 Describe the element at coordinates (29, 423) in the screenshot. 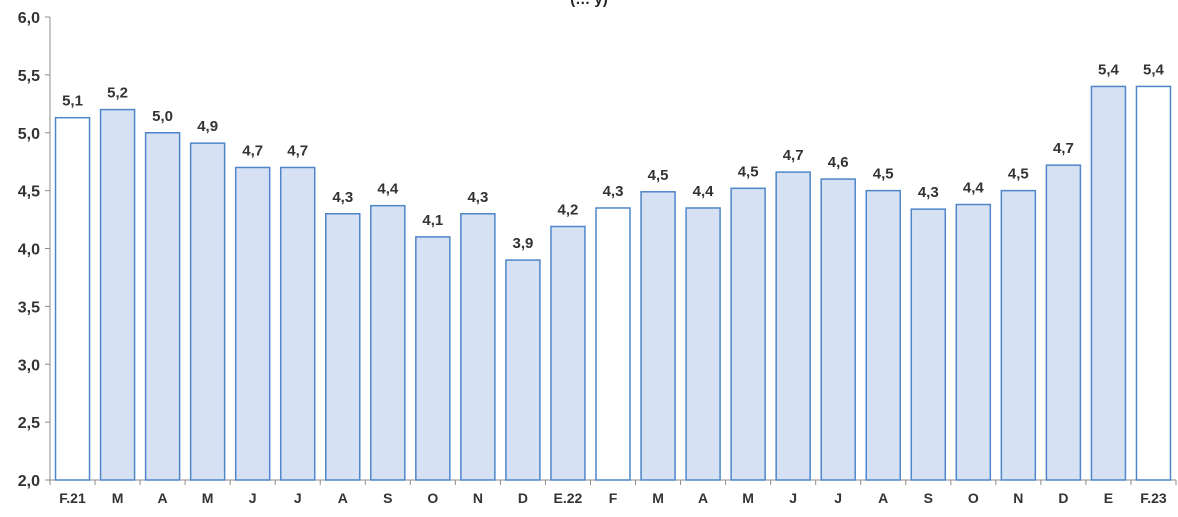

I see `y-tick-label: 2,5` at that location.